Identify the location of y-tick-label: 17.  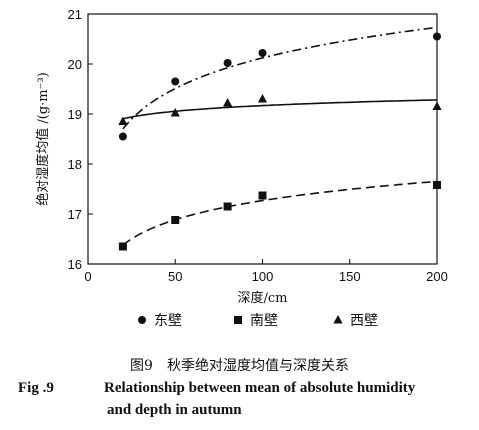
(75, 214).